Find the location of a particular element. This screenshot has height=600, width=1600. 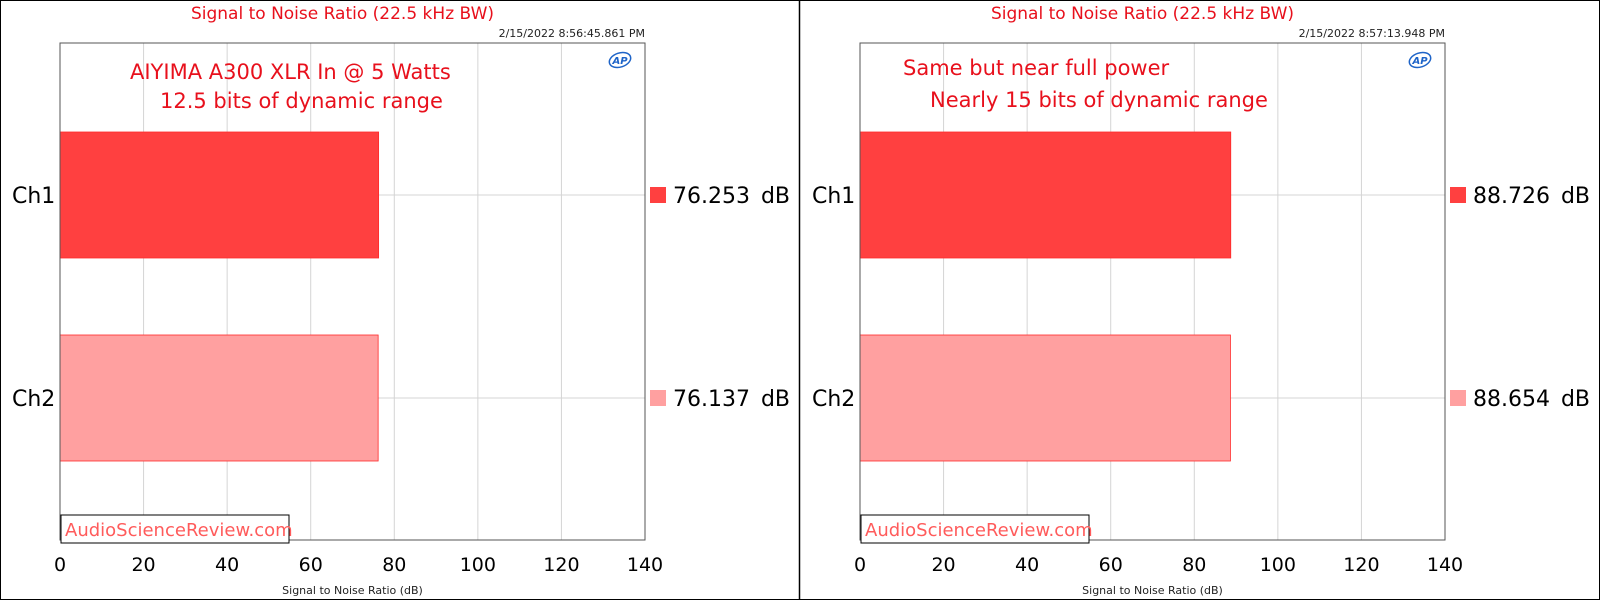

value-label: 88.726 is located at coordinates (1511, 196).